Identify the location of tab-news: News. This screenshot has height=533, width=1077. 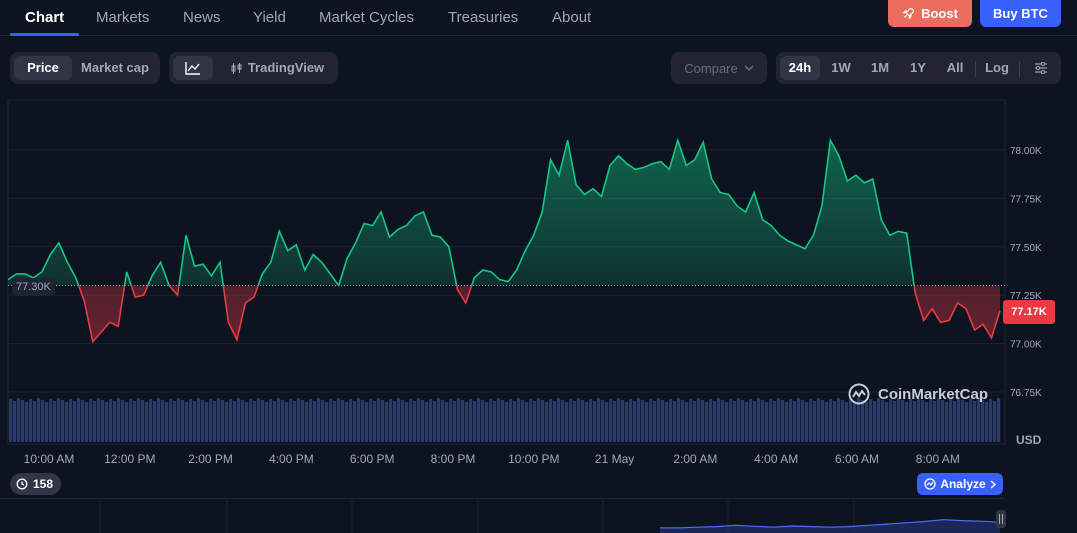
(202, 17).